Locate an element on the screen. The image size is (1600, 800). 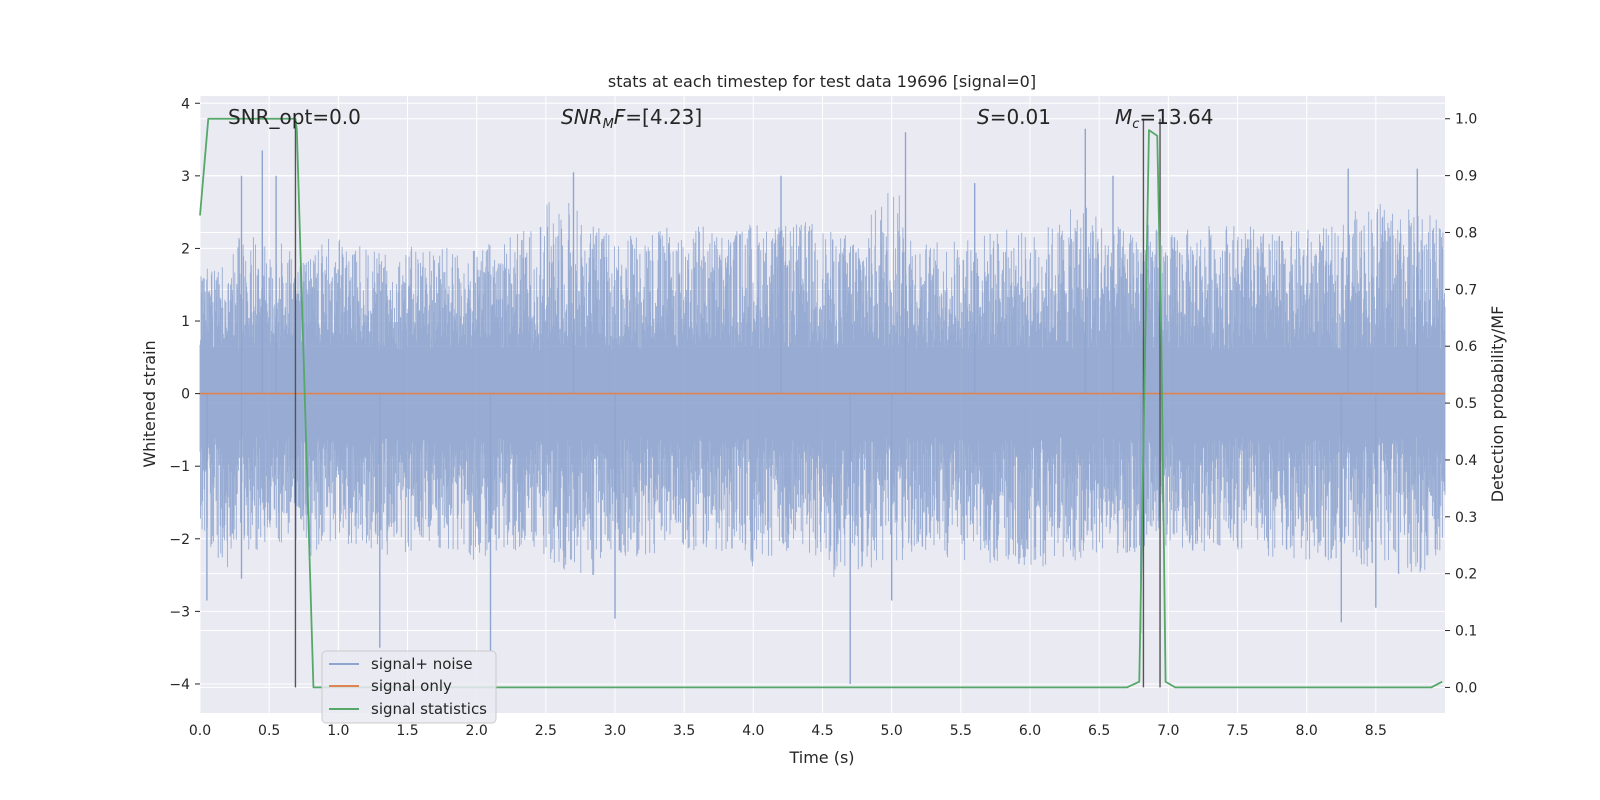
y2-tick-label: 0.9 is located at coordinates (1466, 177).